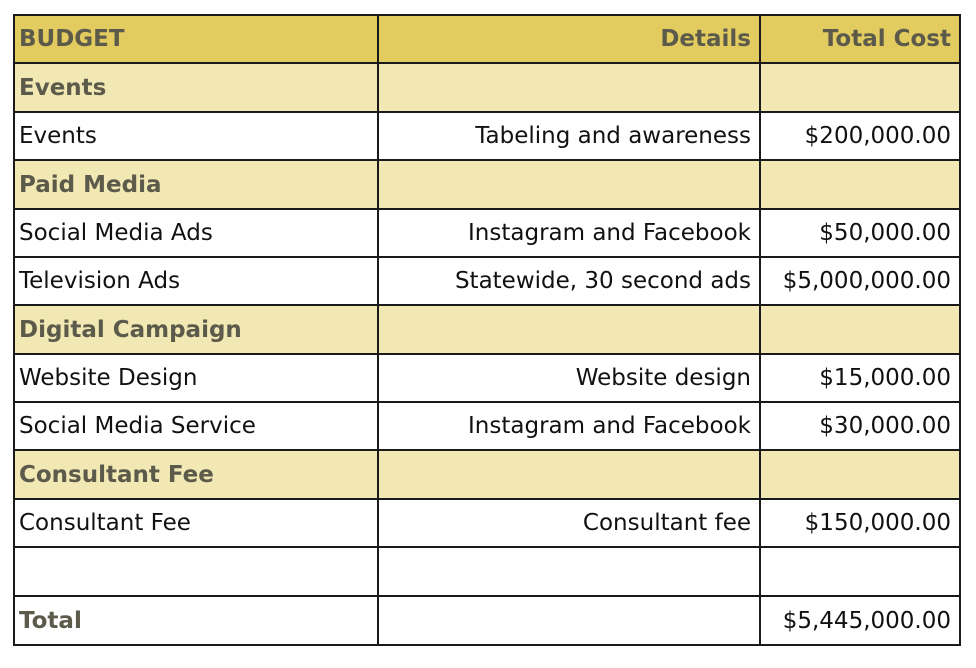  I want to click on item-cost-cell: $30,000.00, so click(860, 426).